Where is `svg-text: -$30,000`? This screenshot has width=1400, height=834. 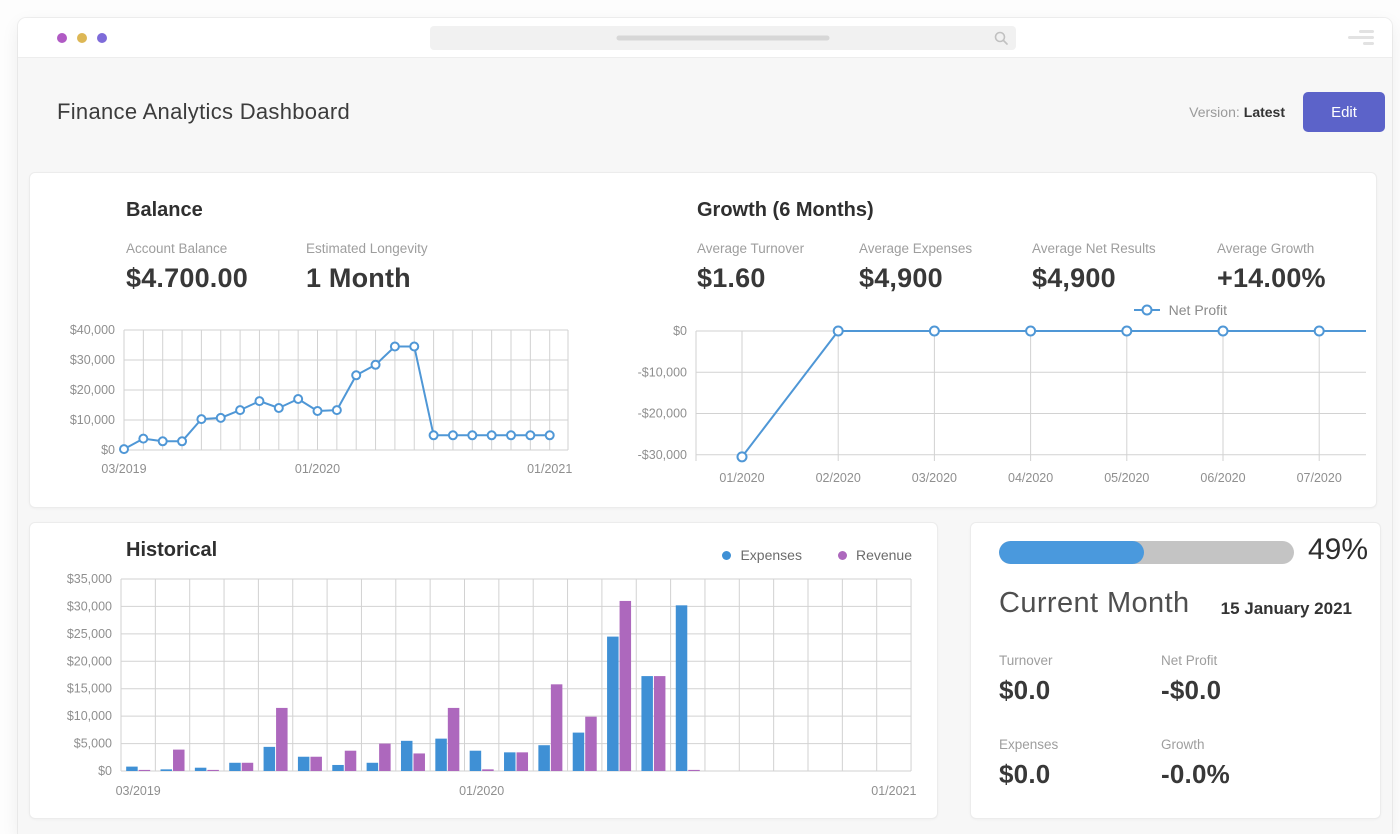 svg-text: -$30,000 is located at coordinates (662, 455).